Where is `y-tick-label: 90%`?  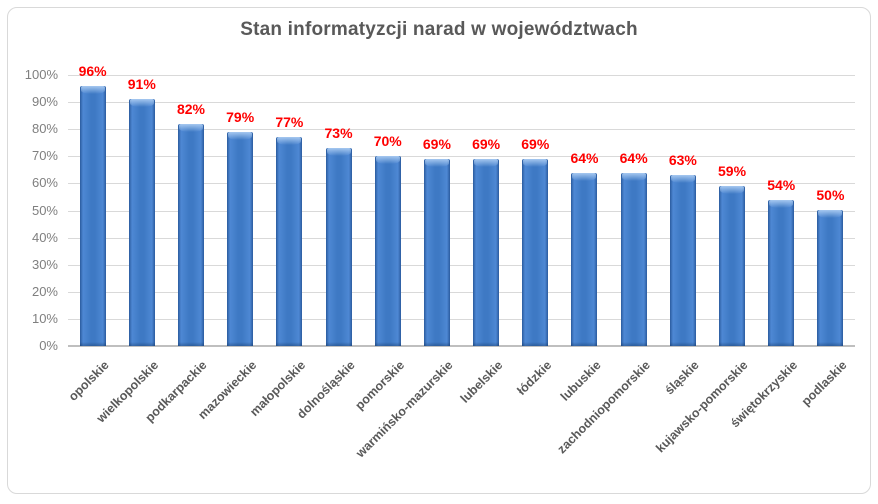
y-tick-label: 90% is located at coordinates (44, 102).